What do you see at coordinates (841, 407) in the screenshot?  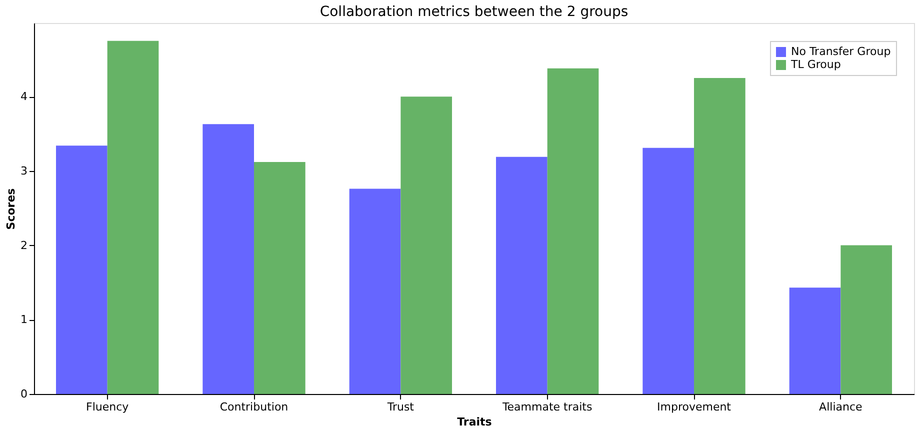 I see `x-tick-label: Alliance` at bounding box center [841, 407].